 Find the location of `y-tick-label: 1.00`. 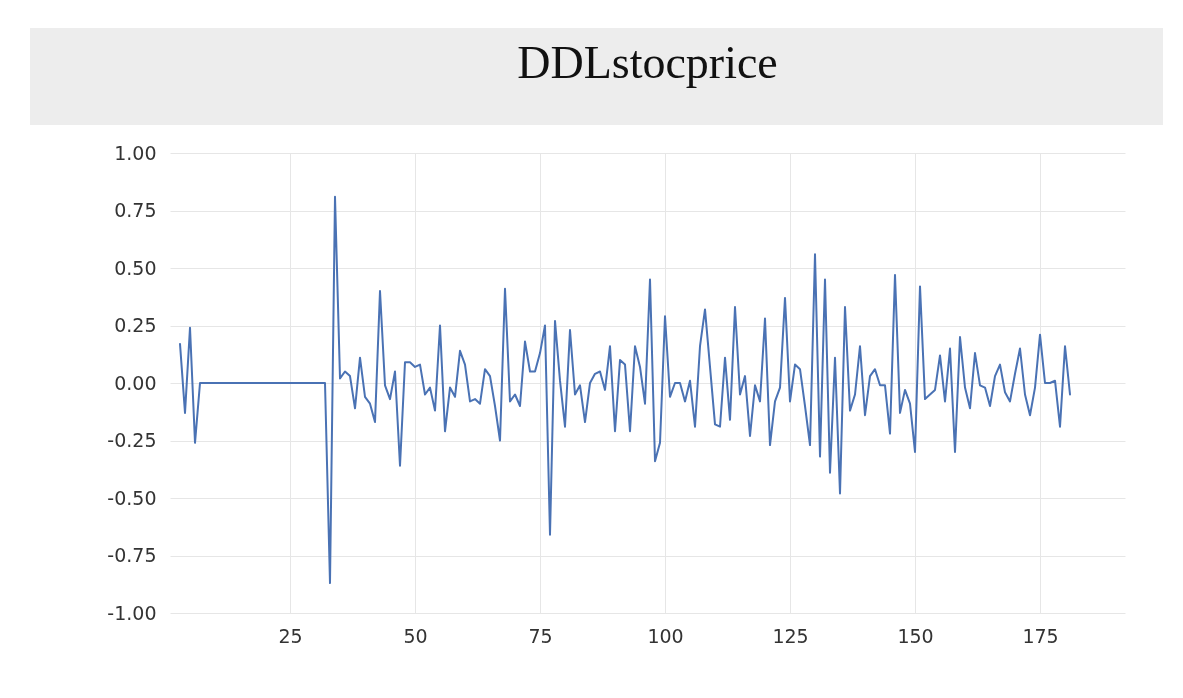

y-tick-label: 1.00 is located at coordinates (135, 152).